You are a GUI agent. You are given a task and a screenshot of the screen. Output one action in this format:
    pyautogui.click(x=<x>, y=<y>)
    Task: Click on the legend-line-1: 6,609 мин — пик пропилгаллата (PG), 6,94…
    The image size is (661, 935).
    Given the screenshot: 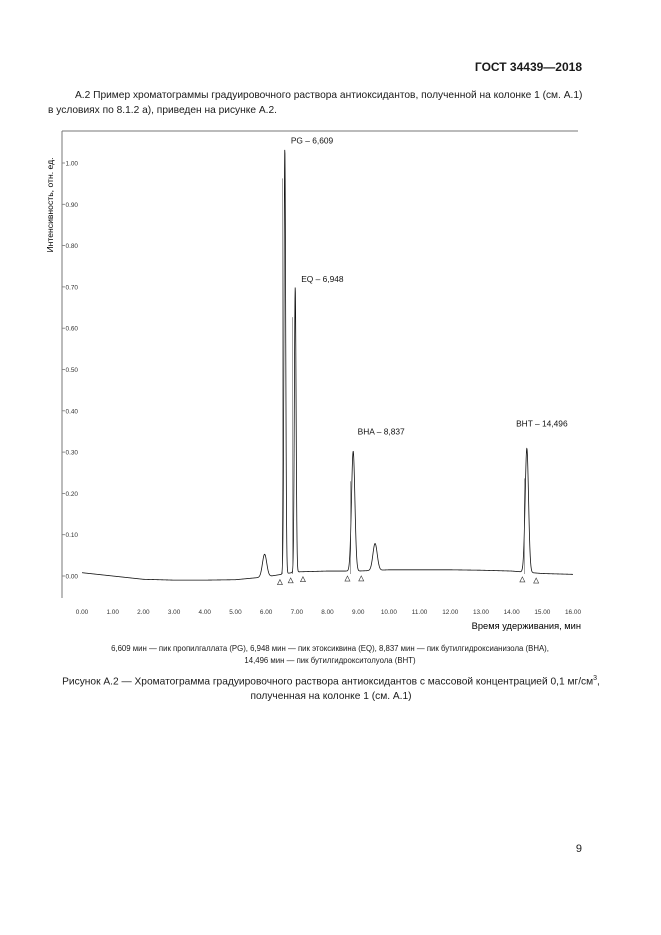 What is the action you would take?
    pyautogui.click(x=330, y=648)
    